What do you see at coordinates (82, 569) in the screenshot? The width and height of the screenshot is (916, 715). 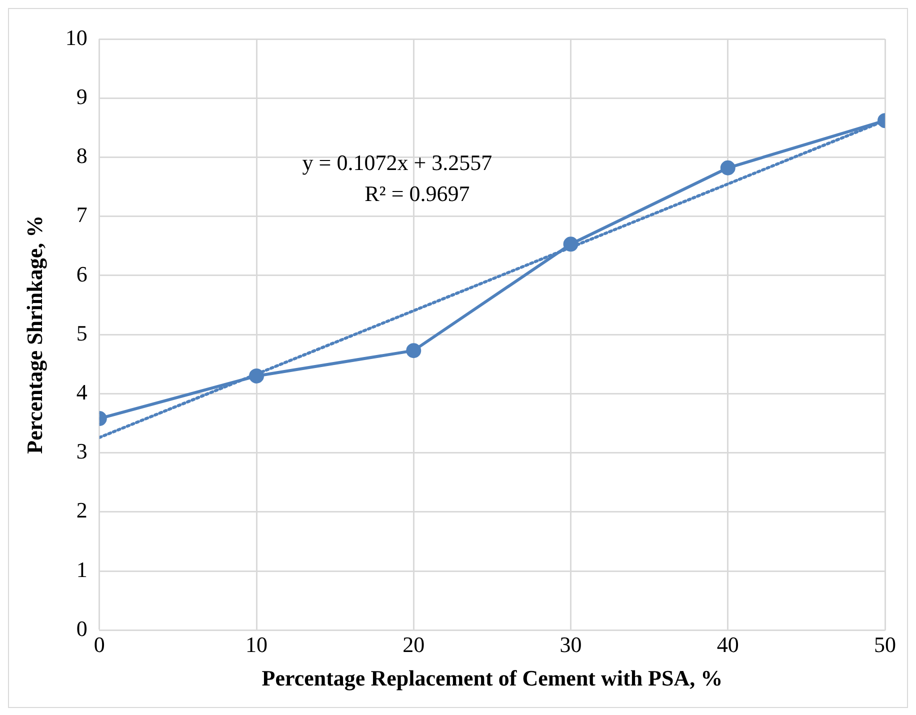 I see `y-tick-label: 1` at bounding box center [82, 569].